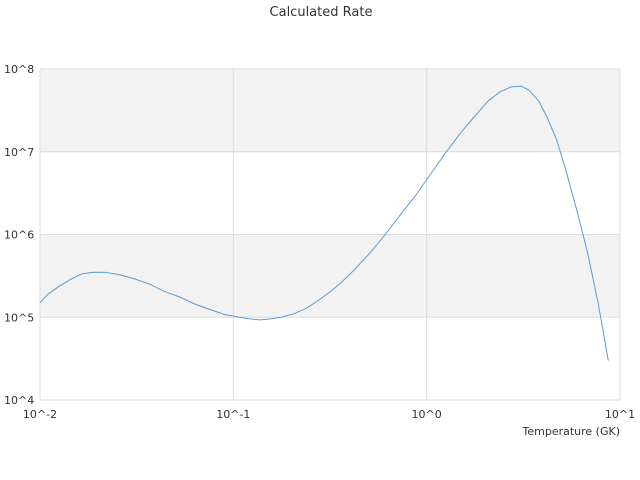 The width and height of the screenshot is (640, 480). Describe the element at coordinates (19, 69) in the screenshot. I see `y-tick-label: 10^8` at that location.